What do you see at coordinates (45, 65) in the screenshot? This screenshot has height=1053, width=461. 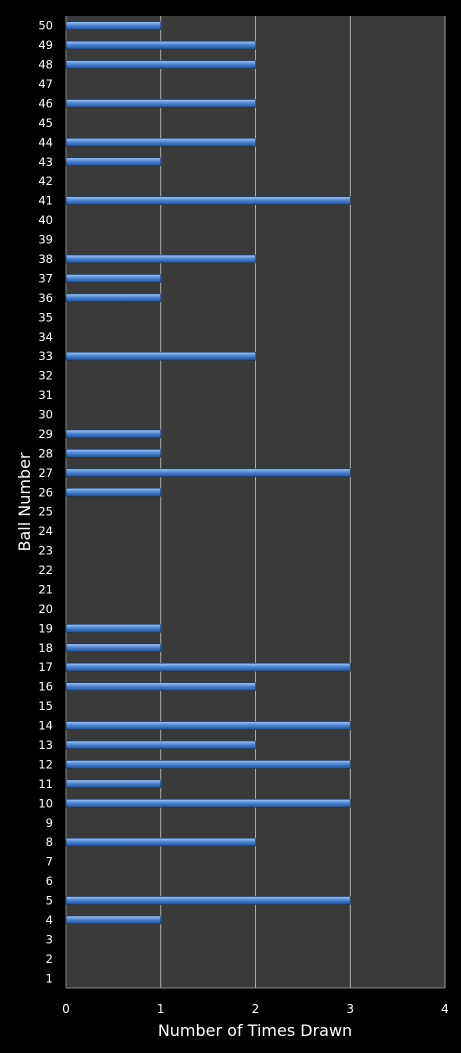 I see `y-tick-label: 48` at bounding box center [45, 65].